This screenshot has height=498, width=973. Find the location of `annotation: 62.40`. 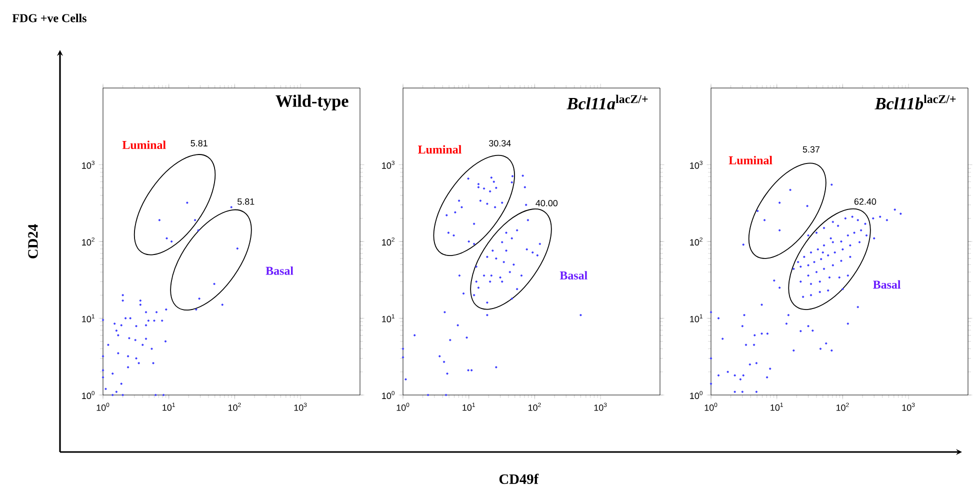

annotation: 62.40 is located at coordinates (865, 201).